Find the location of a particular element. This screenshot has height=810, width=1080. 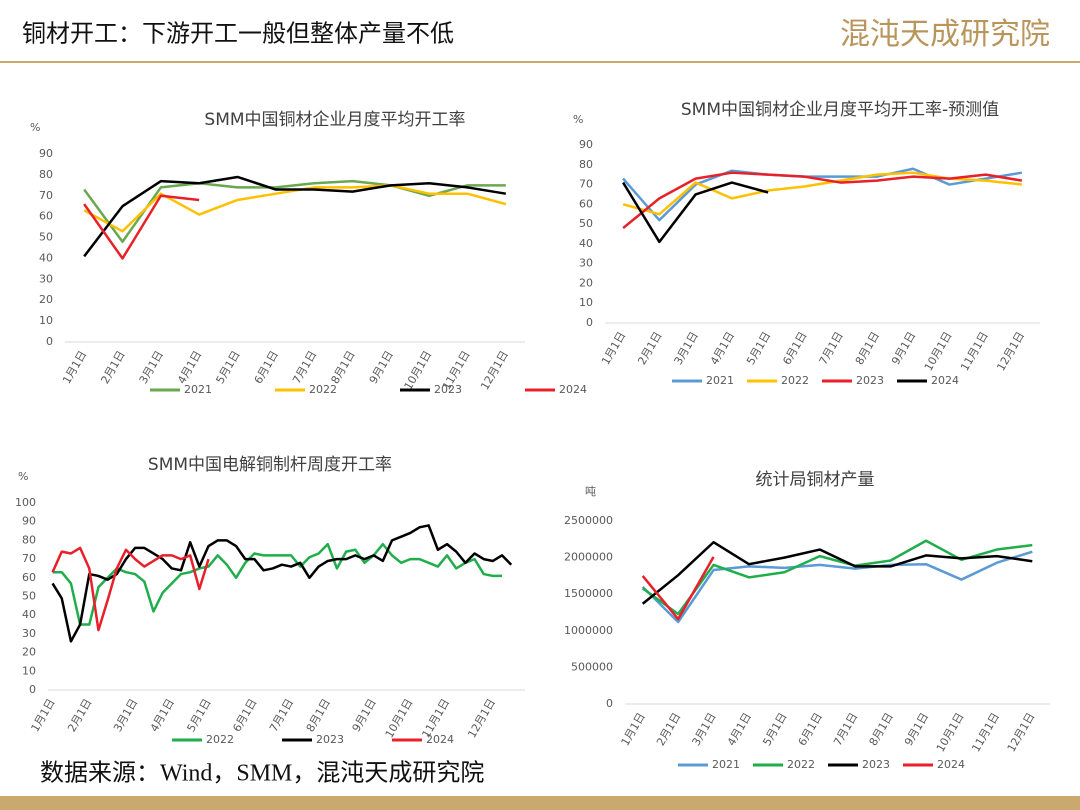

source-note: 数据来源：Wind，SMM，混沌天成研究院 is located at coordinates (262, 773).